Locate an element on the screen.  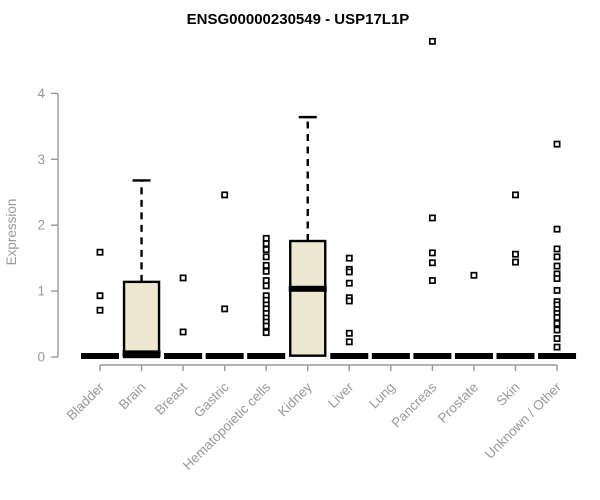
box-group-lung is located at coordinates (390, 356).